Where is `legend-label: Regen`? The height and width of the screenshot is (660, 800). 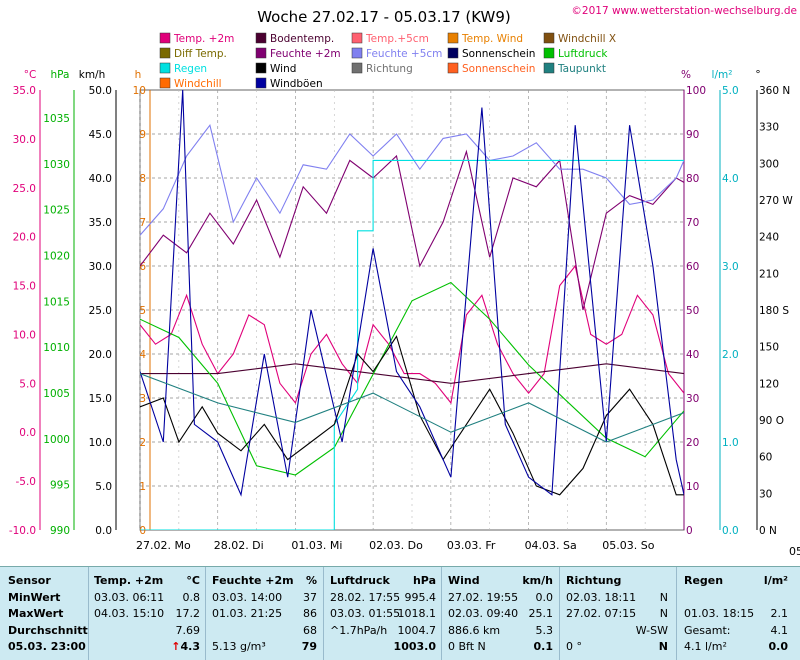
legend-label: Regen is located at coordinates (190, 69).